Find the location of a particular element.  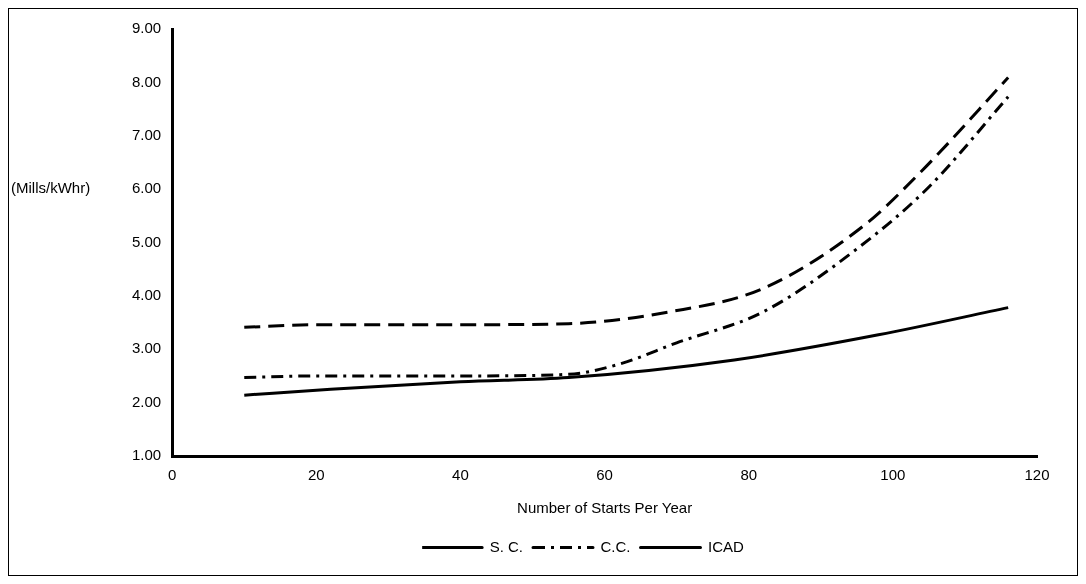

legend-label: C.C. is located at coordinates (615, 546).